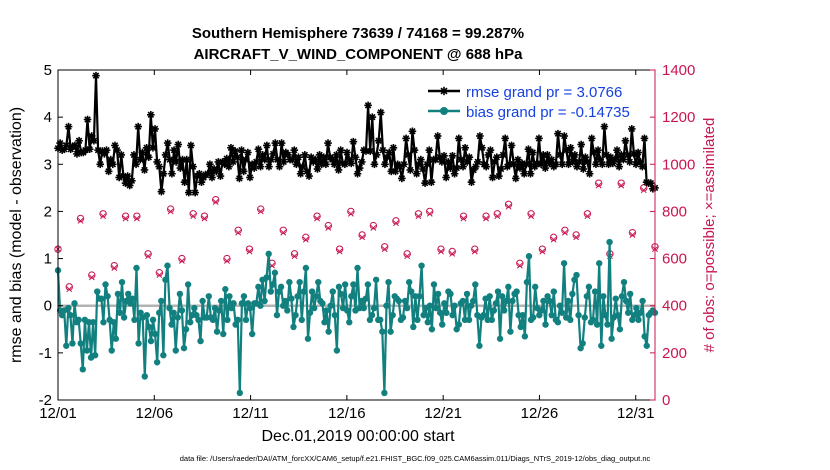 The height and width of the screenshot is (470, 830). Describe the element at coordinates (444, 111) in the screenshot. I see `legend-bias-marker` at that location.